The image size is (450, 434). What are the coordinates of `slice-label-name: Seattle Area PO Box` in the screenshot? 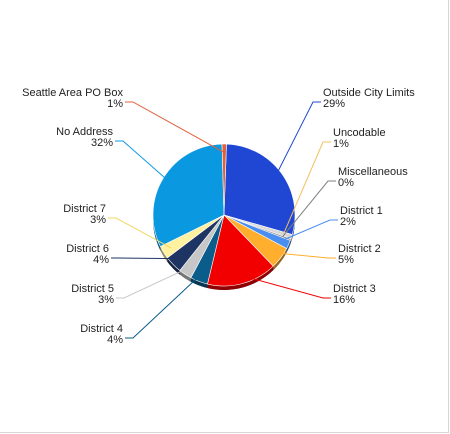 It's located at (72, 93).